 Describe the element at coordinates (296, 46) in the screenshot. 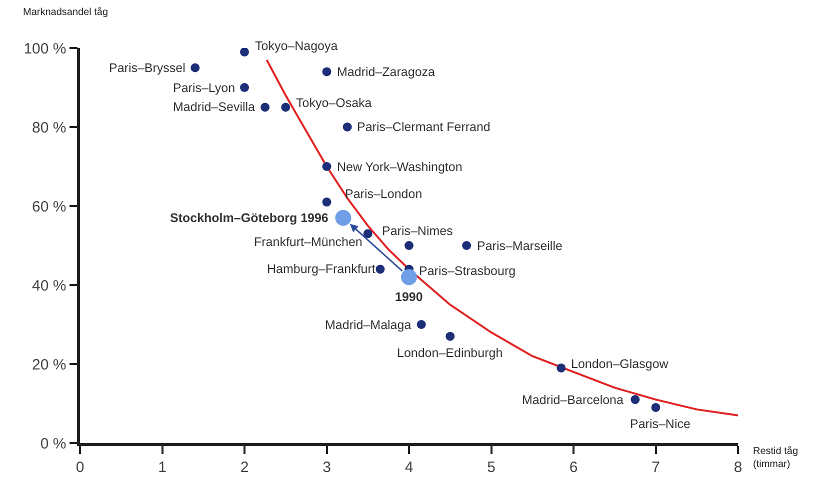

I see `annotation: Tokyo–Nagoya` at that location.